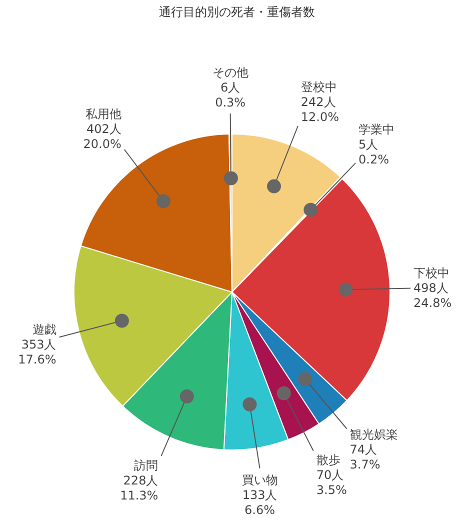 The width and height of the screenshot is (474, 522). What do you see at coordinates (365, 457) in the screenshot?
I see `data-label: 74人 3.7%` at bounding box center [365, 457].